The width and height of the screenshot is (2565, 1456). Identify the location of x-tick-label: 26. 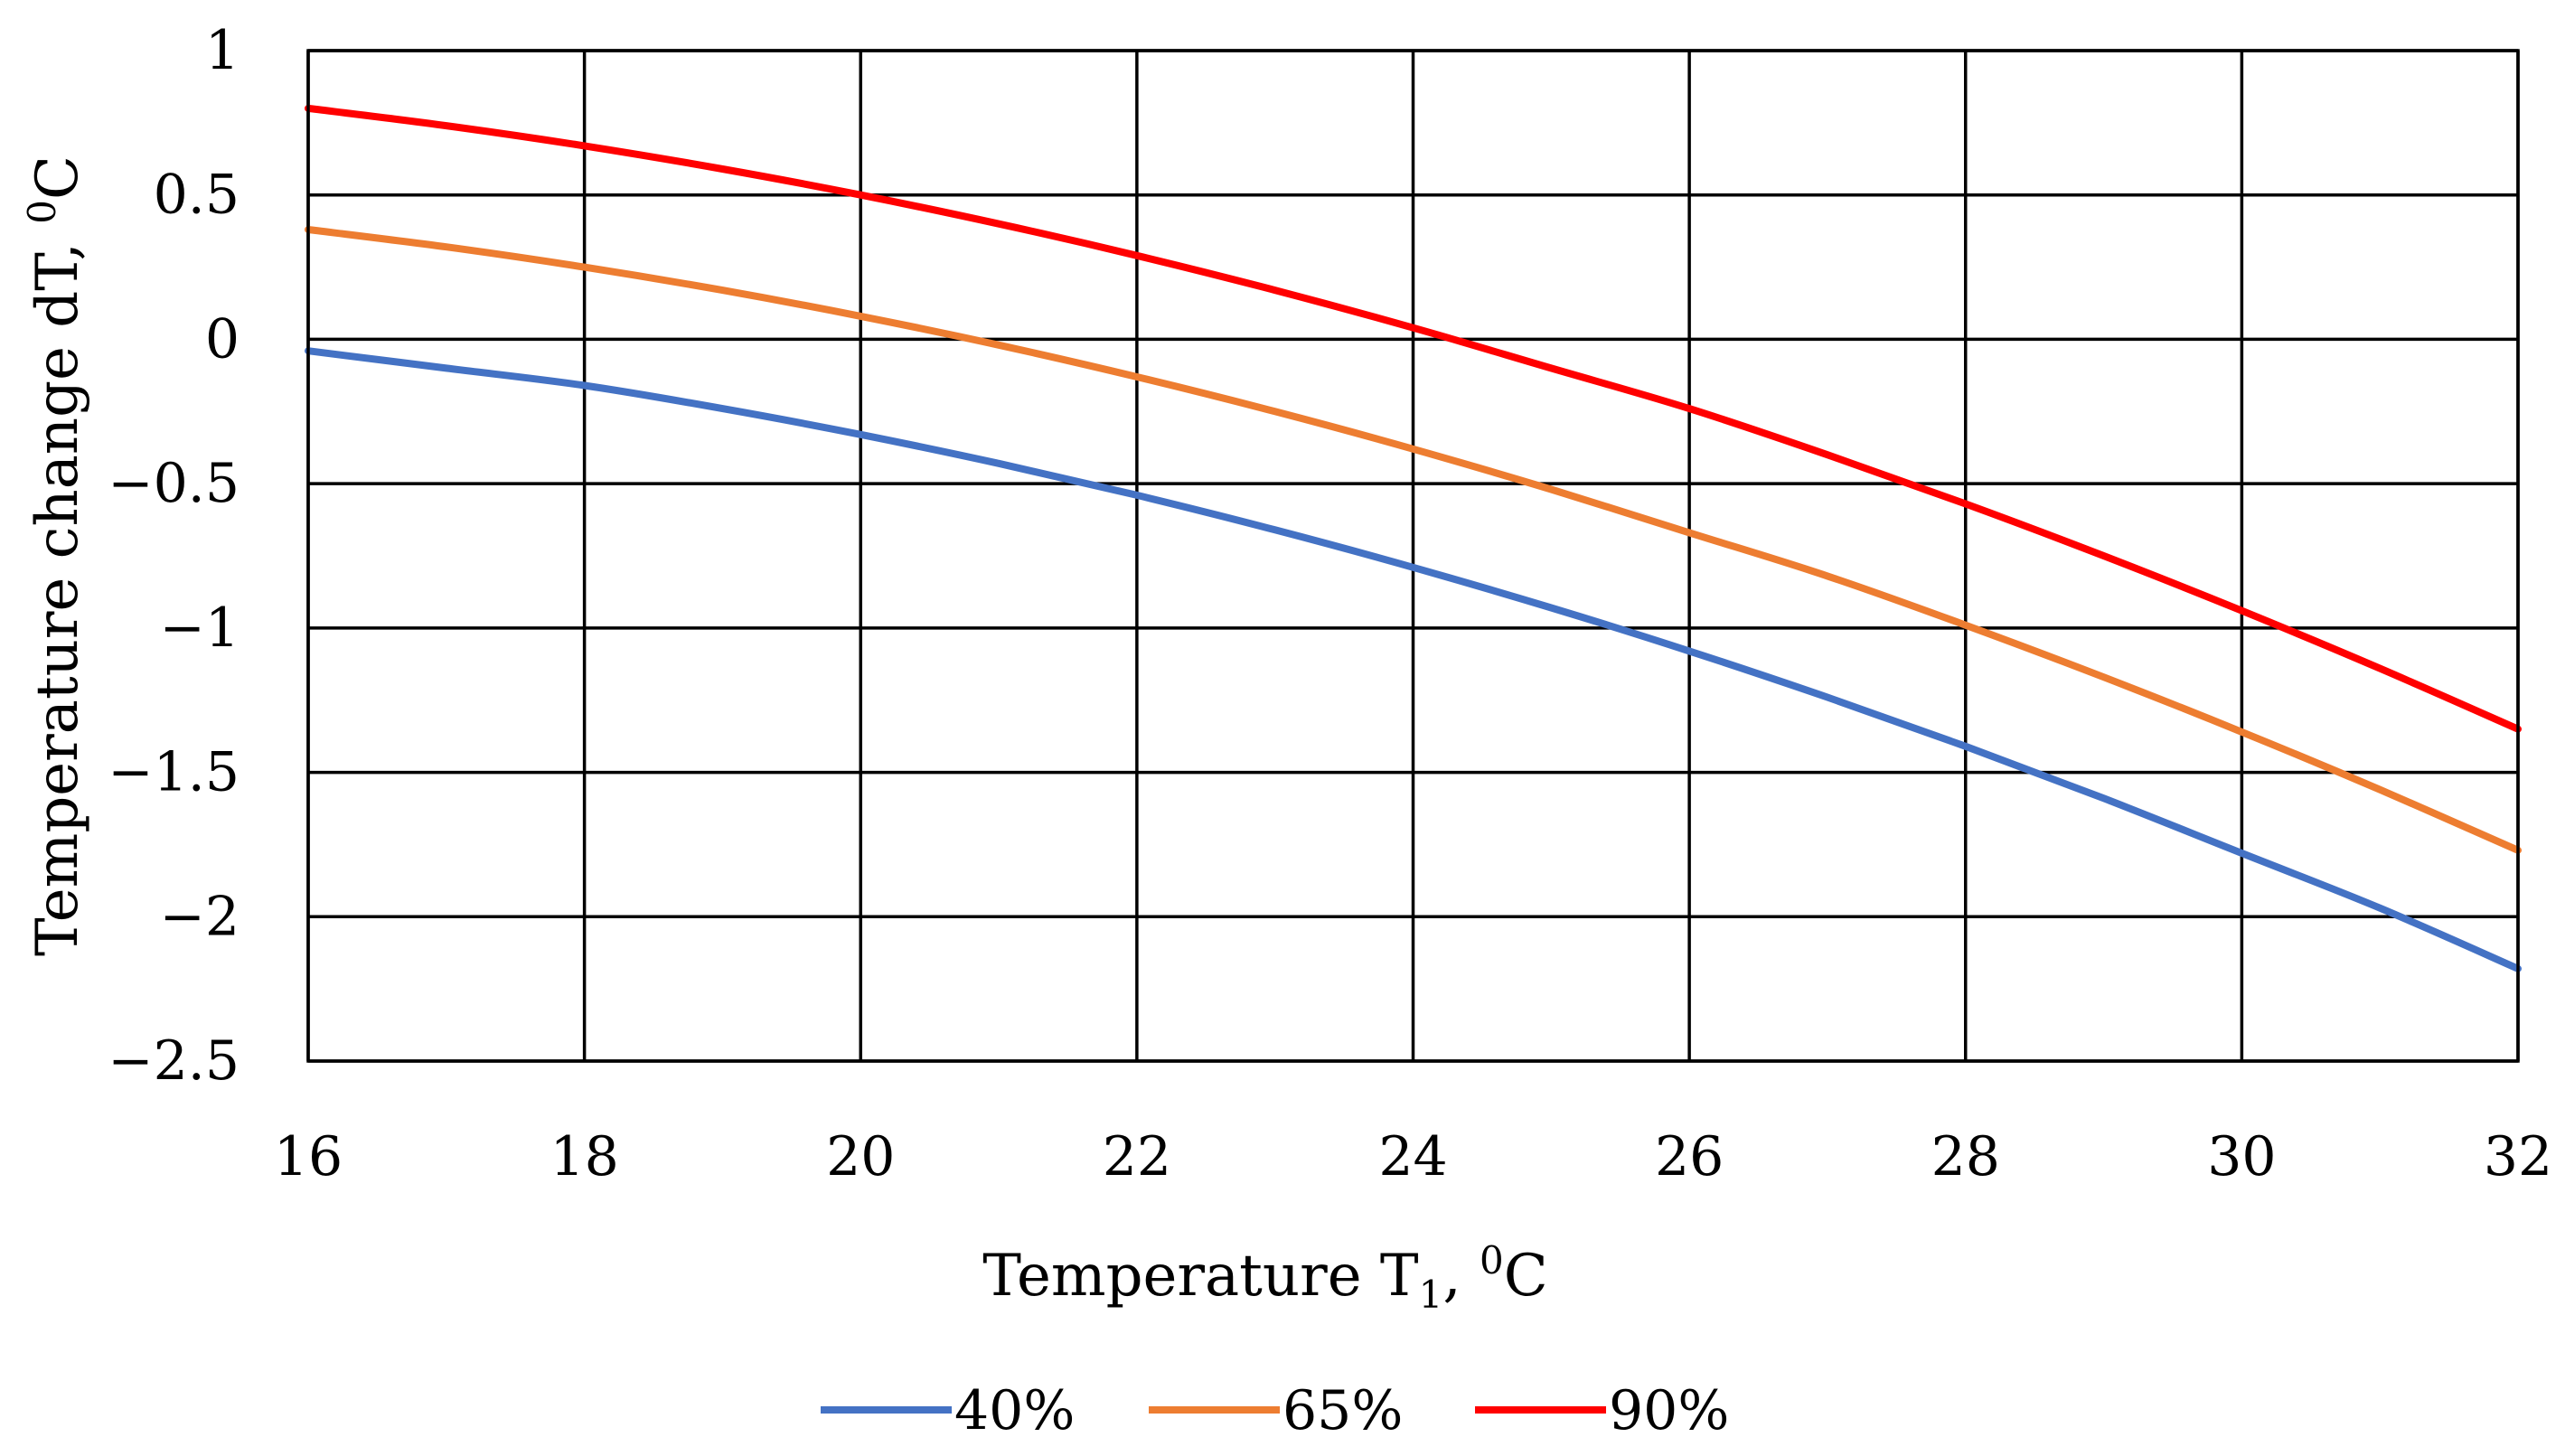
(1689, 1157).